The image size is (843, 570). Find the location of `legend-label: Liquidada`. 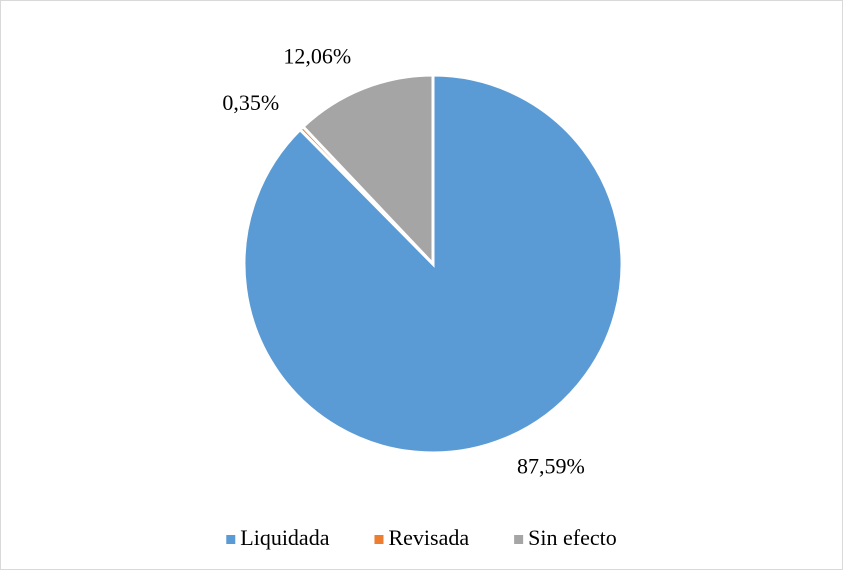

legend-label: Liquidada is located at coordinates (284, 537).